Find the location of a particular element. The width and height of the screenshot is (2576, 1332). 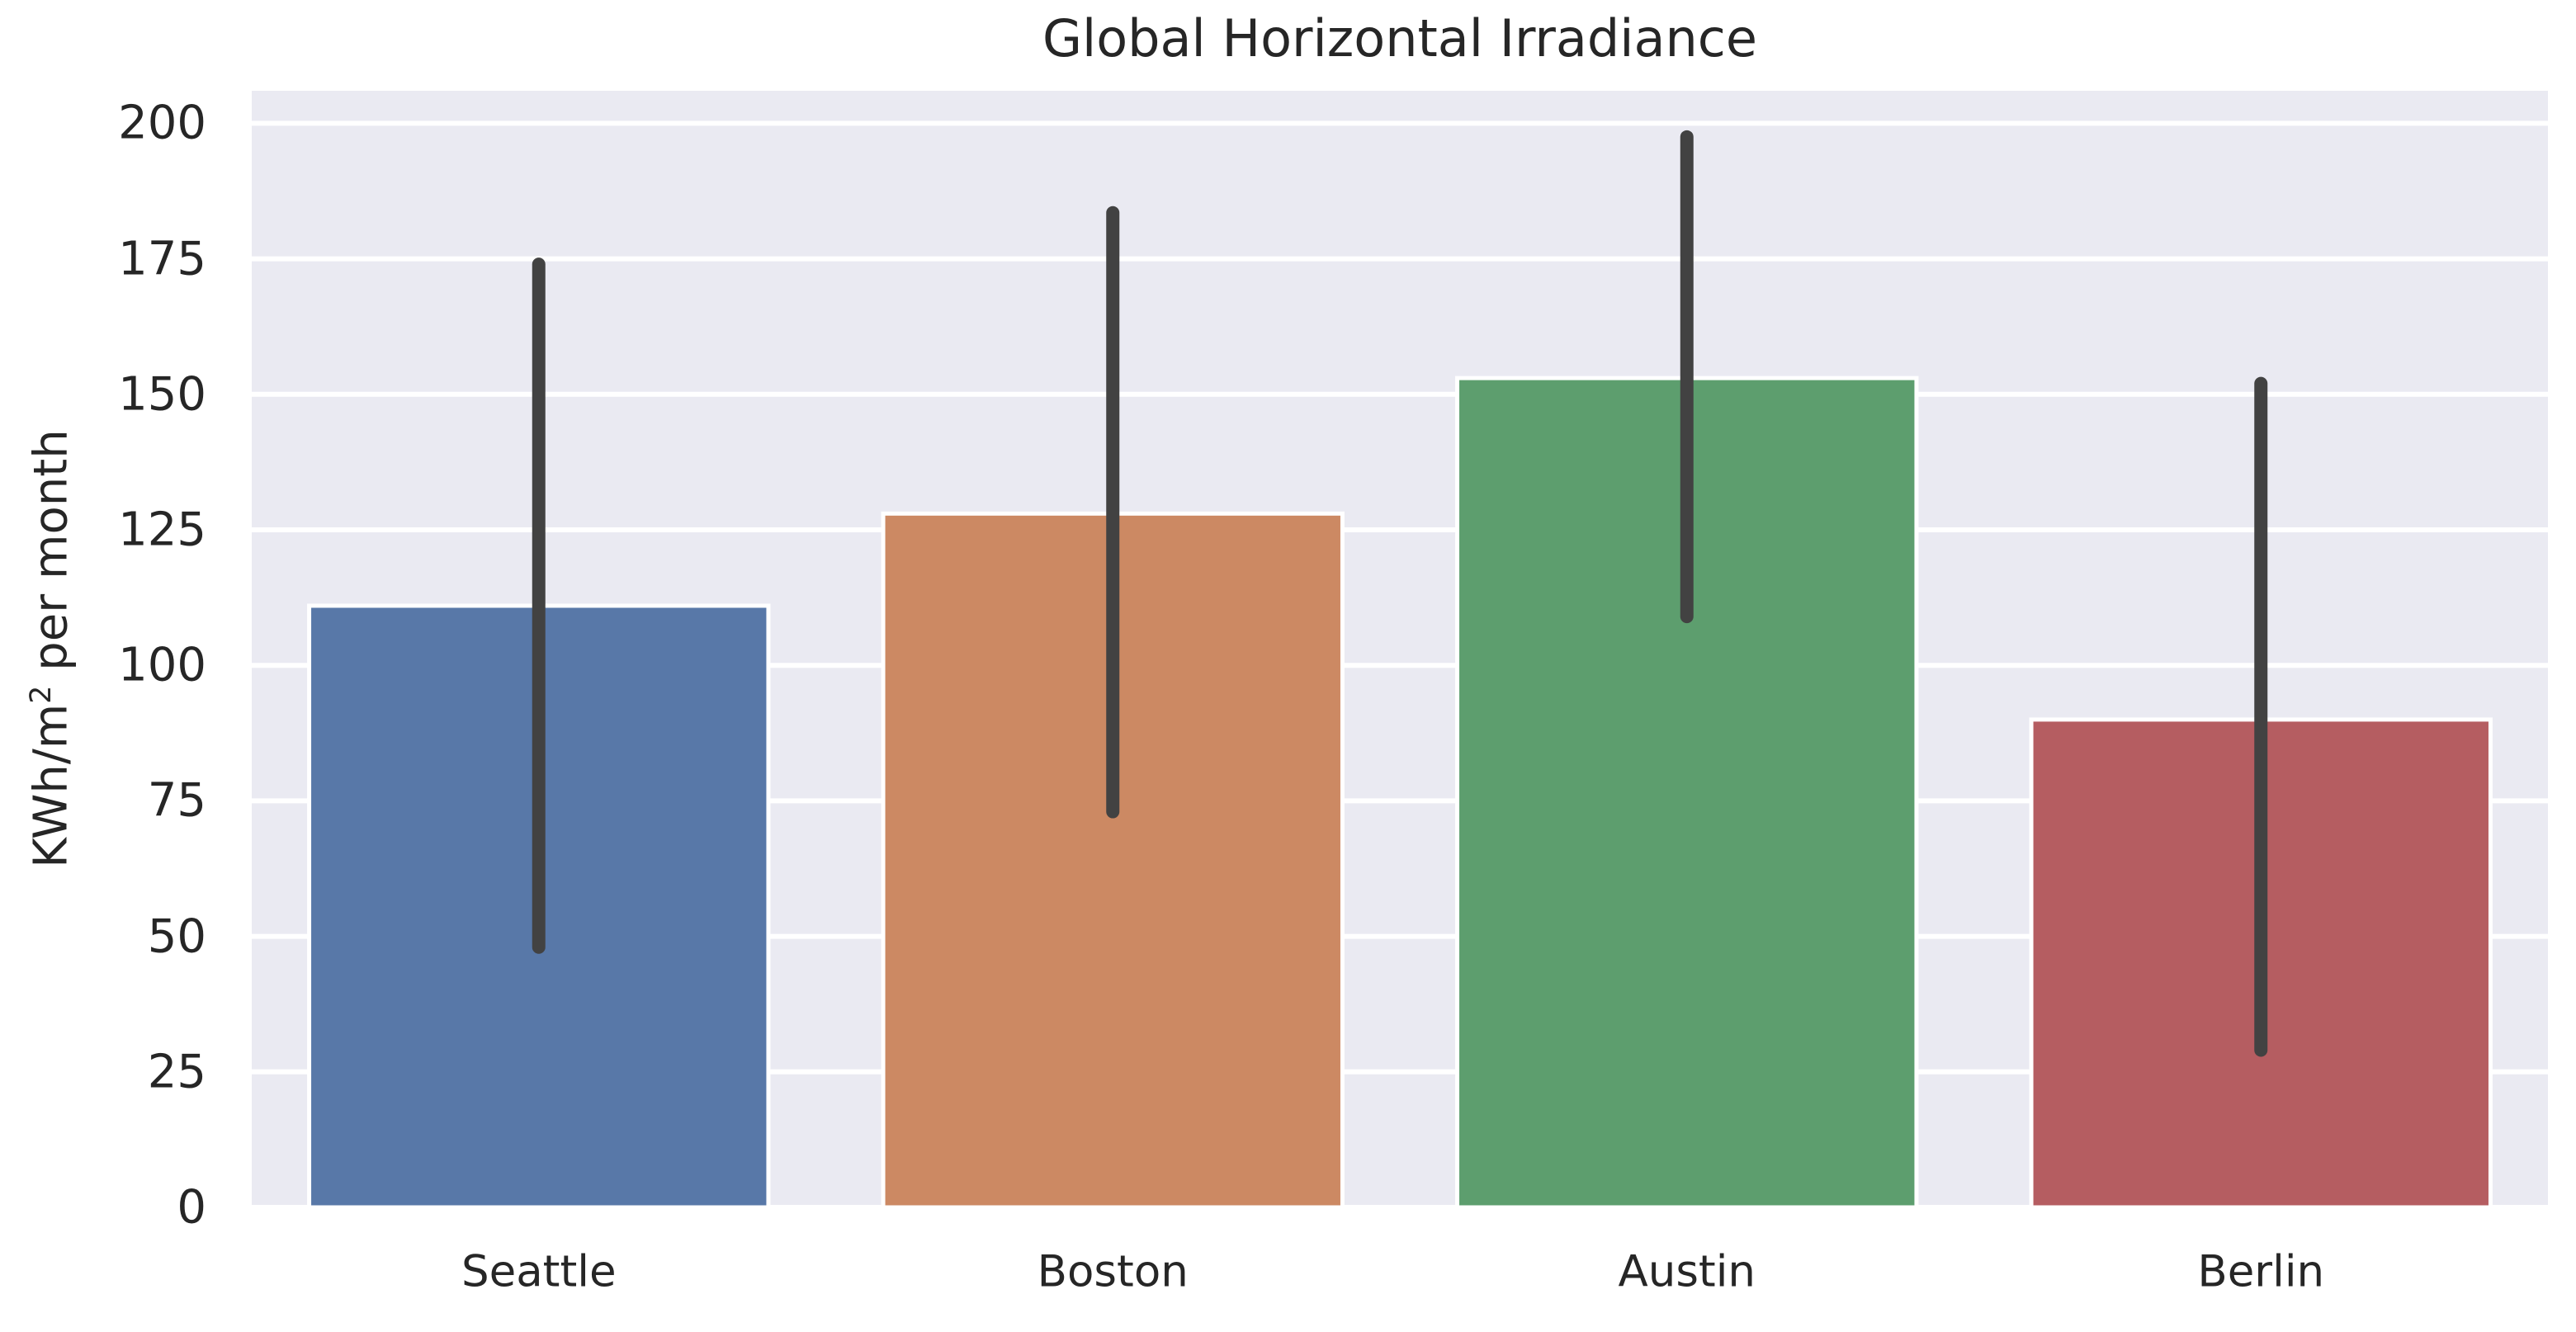

chart-title: Global Horizontal Irradiance is located at coordinates (1400, 38).